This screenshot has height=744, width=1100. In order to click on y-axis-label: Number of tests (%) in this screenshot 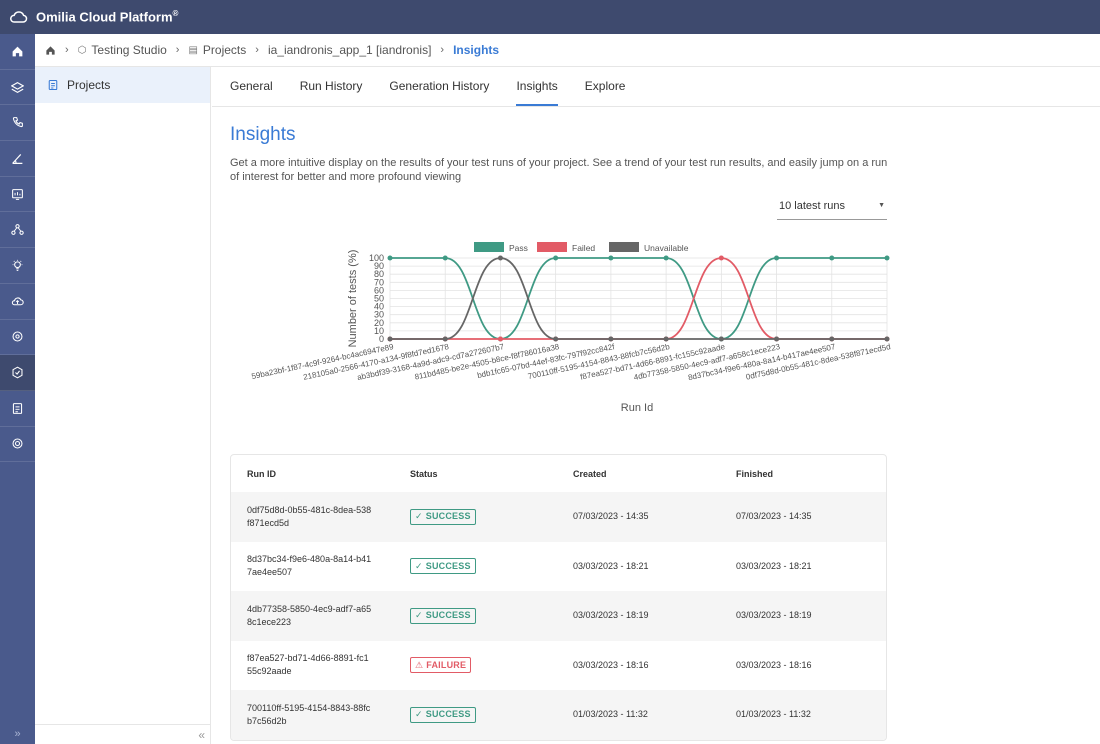, I will do `click(353, 299)`.